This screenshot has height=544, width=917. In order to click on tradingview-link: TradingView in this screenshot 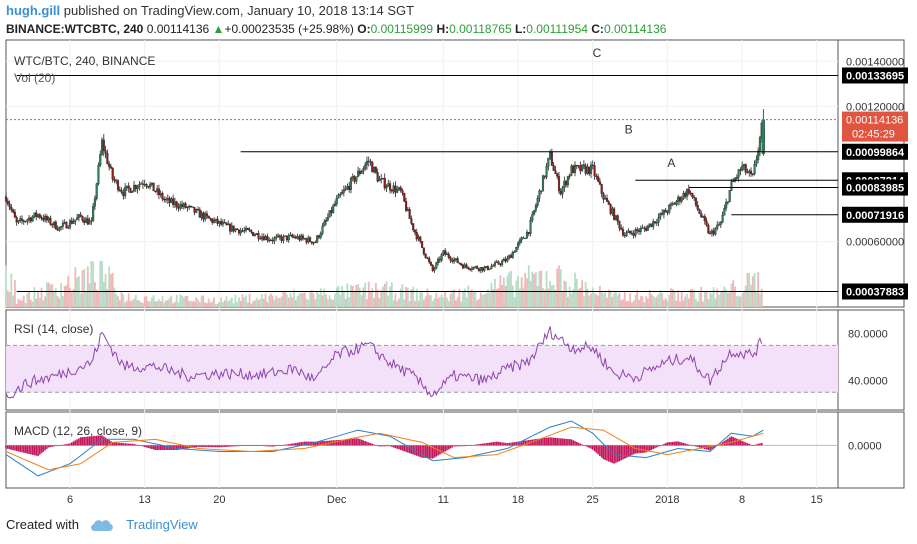, I will do `click(162, 524)`.